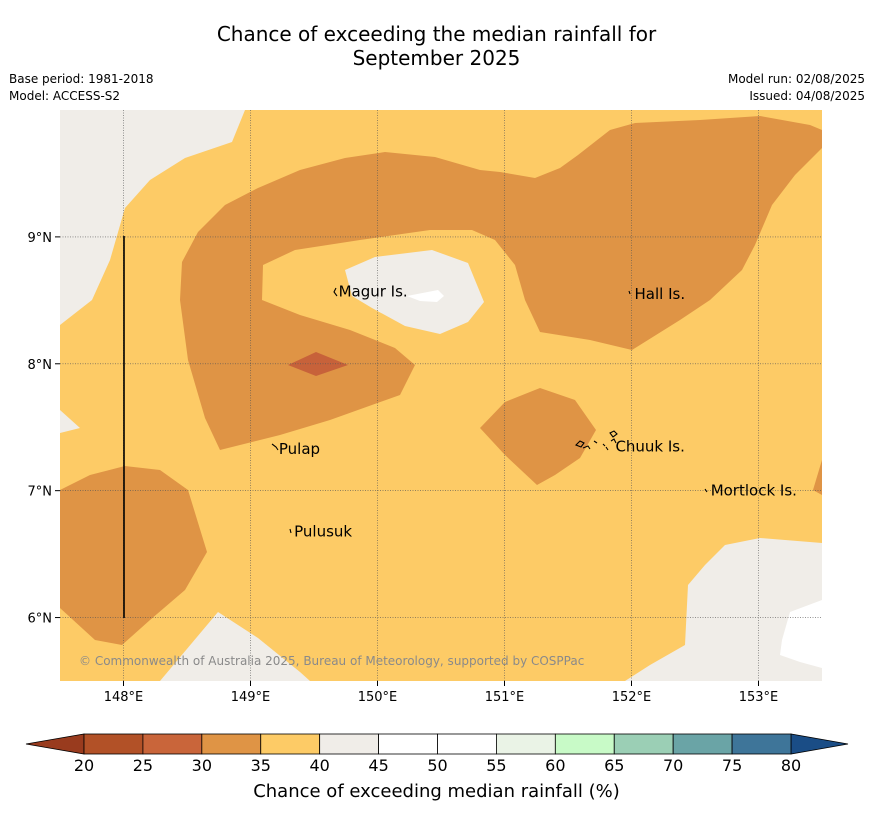 Image resolution: width=873 pixels, height=816 pixels. I want to click on lon-tick-label: 151°E, so click(505, 697).